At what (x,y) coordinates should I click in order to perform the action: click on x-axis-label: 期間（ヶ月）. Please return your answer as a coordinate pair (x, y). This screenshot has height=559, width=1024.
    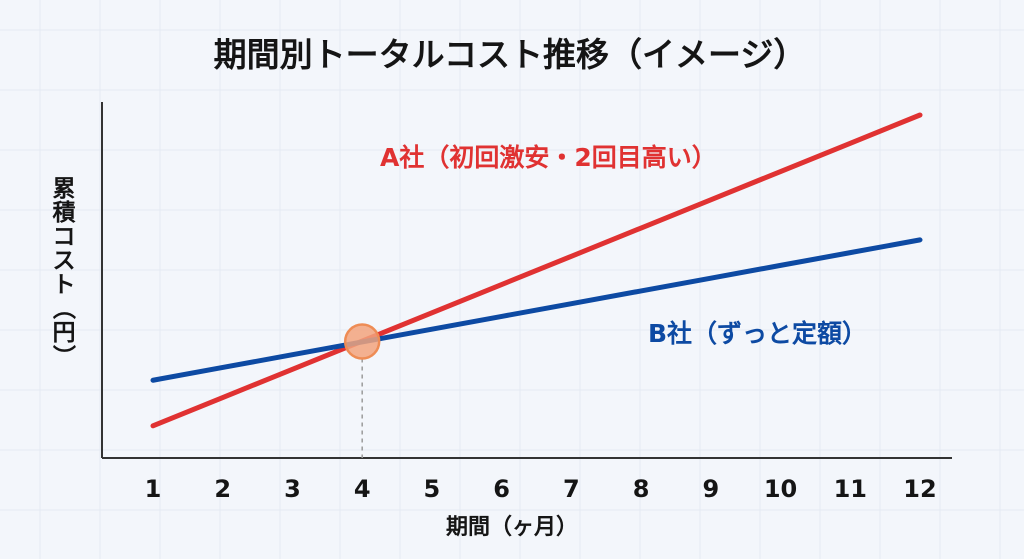
    Looking at the image, I should click on (512, 527).